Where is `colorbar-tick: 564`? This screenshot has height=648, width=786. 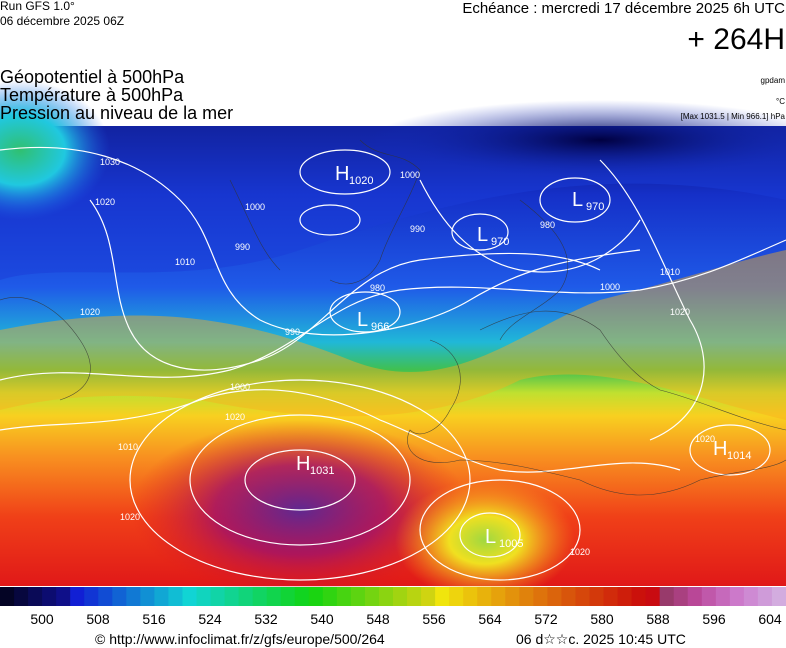
colorbar-tick: 564 is located at coordinates (490, 619).